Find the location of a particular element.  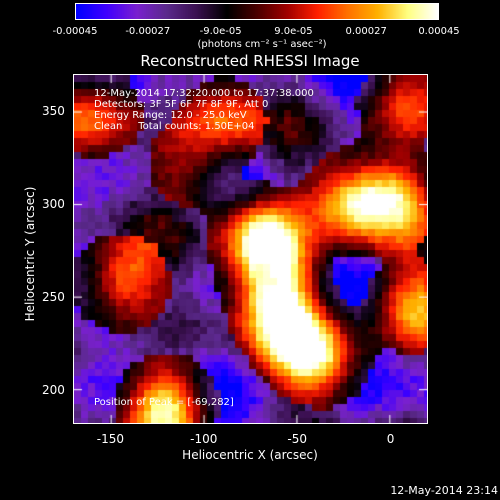

info-energy-range: Energy Range: 12.0 - 25.0 keV is located at coordinates (170, 115).